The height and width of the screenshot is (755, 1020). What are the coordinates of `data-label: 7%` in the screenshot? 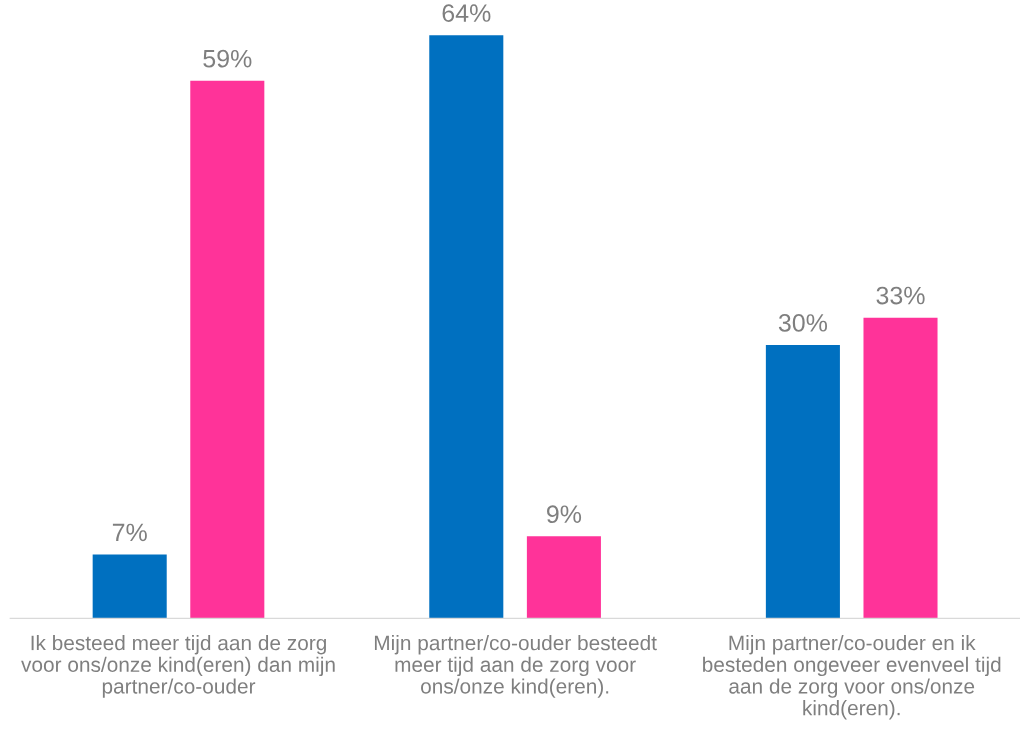 It's located at (129, 532).